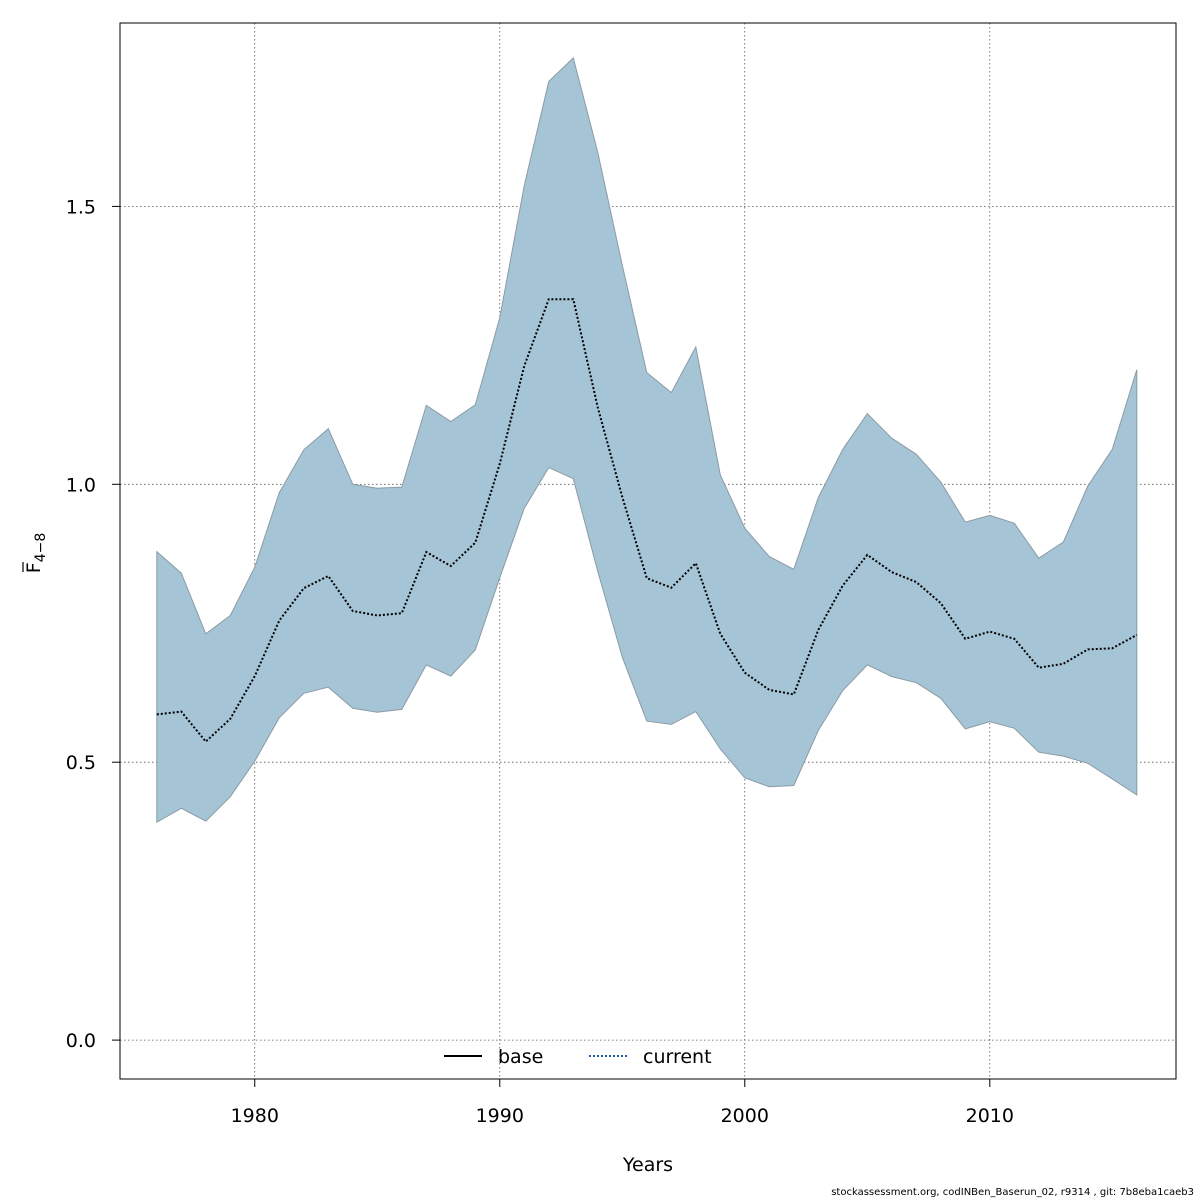 Image resolution: width=1200 pixels, height=1200 pixels. Describe the element at coordinates (81, 763) in the screenshot. I see `y-tick-label: 0.5` at that location.